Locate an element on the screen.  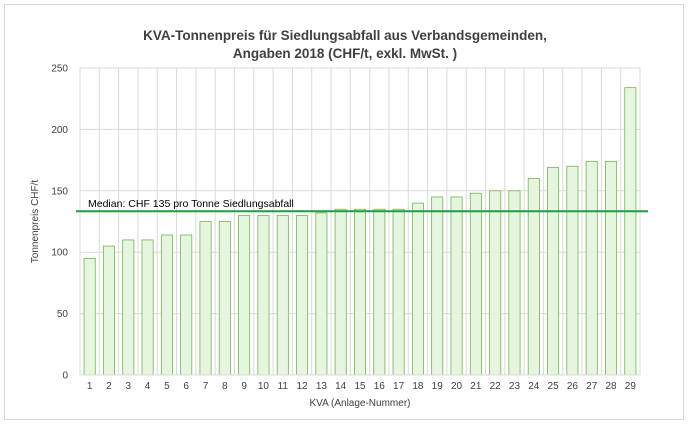
x-tick-label: 12 is located at coordinates (303, 386).